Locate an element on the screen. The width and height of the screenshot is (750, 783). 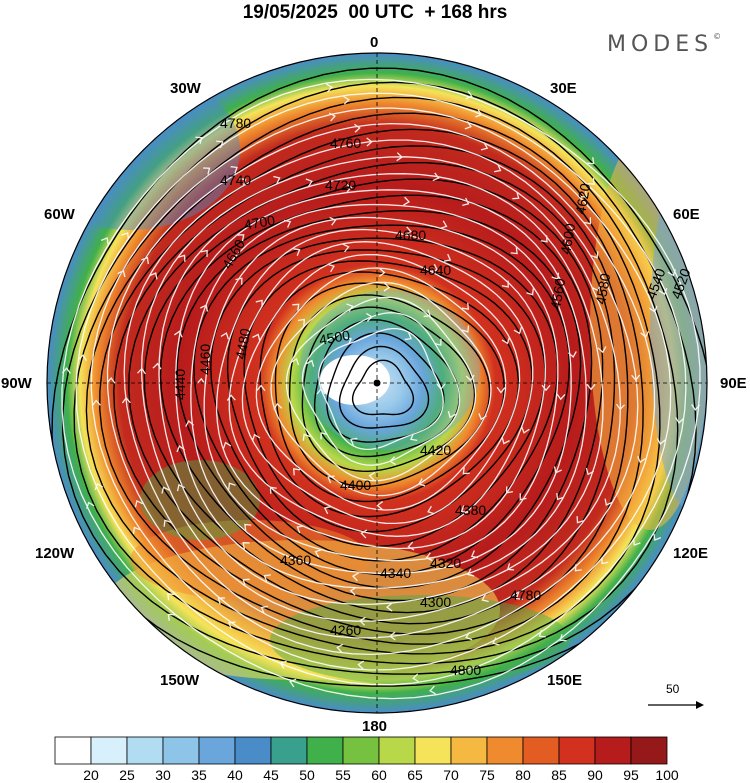
pole-marker is located at coordinates (377, 383).